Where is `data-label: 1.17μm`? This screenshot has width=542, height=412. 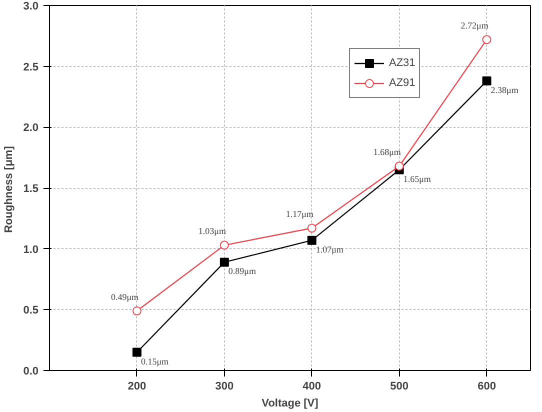
data-label: 1.17μm is located at coordinates (300, 214).